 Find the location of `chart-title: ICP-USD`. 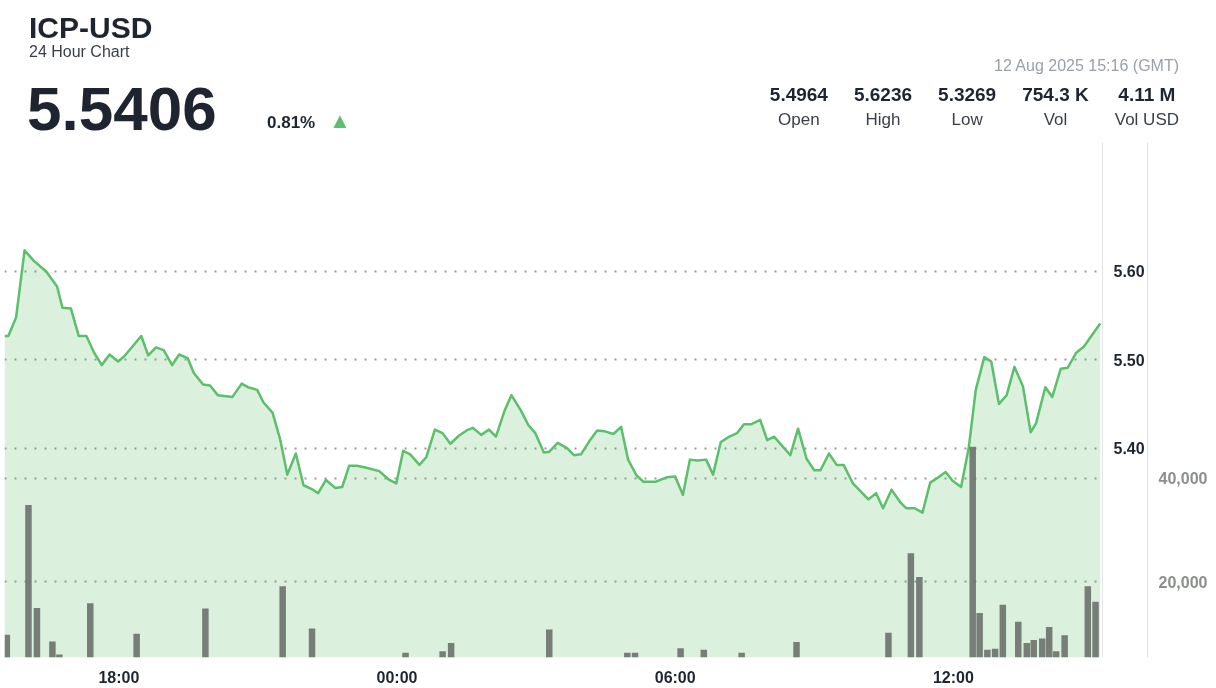

chart-title: ICP-USD is located at coordinates (91, 27).